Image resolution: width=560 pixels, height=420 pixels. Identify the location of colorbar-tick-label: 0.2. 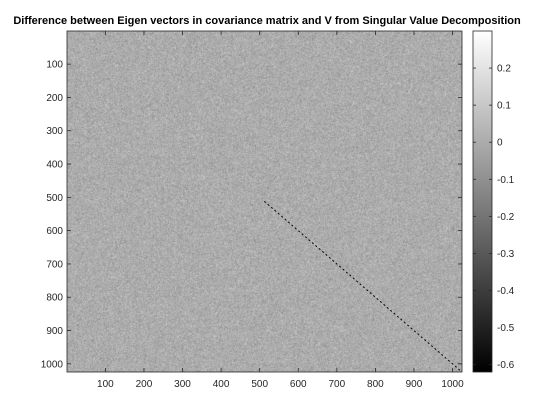
(504, 69).